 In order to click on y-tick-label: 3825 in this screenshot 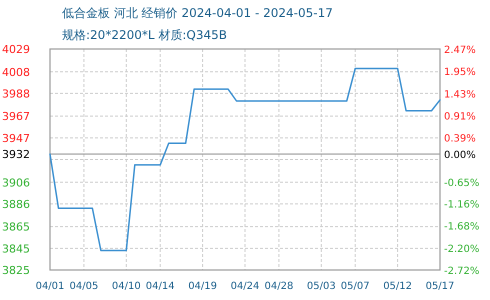, I will do `click(16, 270)`.